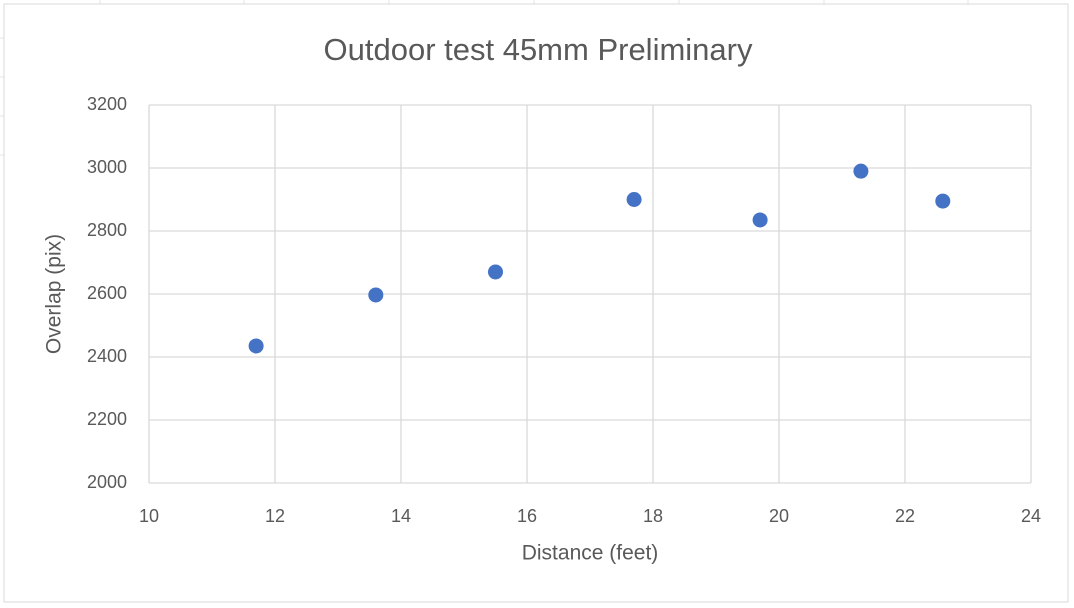  What do you see at coordinates (1031, 516) in the screenshot?
I see `x-tick-label: 24` at bounding box center [1031, 516].